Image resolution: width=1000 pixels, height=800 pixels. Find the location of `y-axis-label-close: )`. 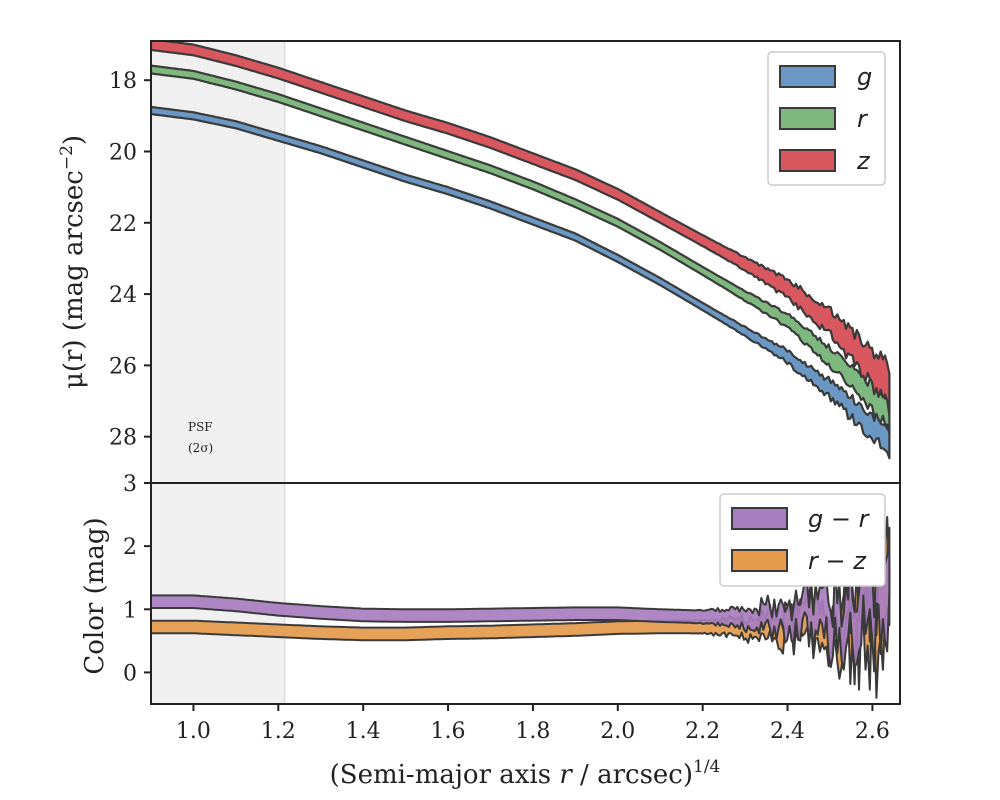

y-axis-label-close: ) is located at coordinates (74, 140).